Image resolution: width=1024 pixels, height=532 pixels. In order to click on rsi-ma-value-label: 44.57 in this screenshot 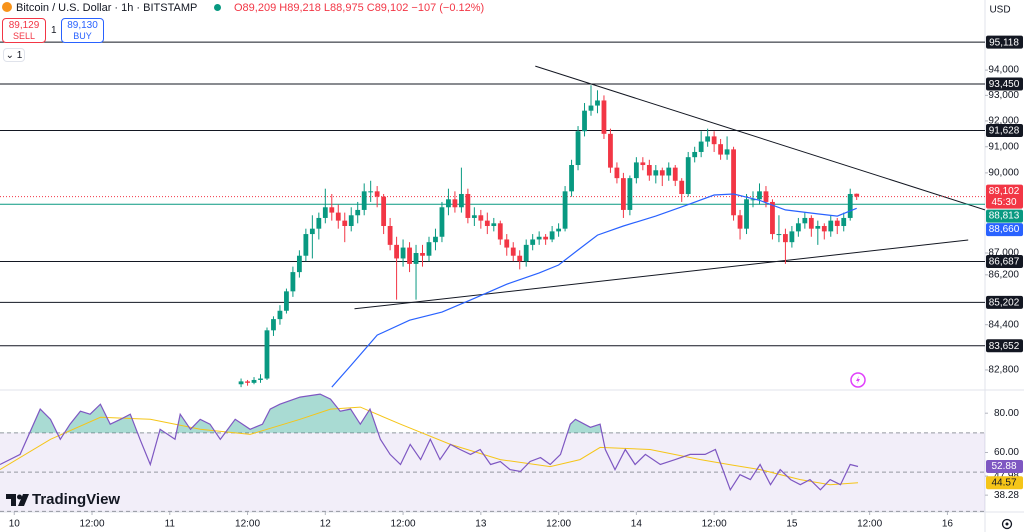, I will do `click(1003, 482)`.